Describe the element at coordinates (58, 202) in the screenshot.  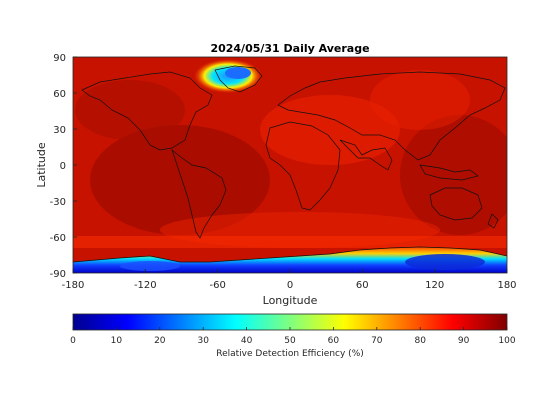
I see `y-tick-label: -30` at that location.